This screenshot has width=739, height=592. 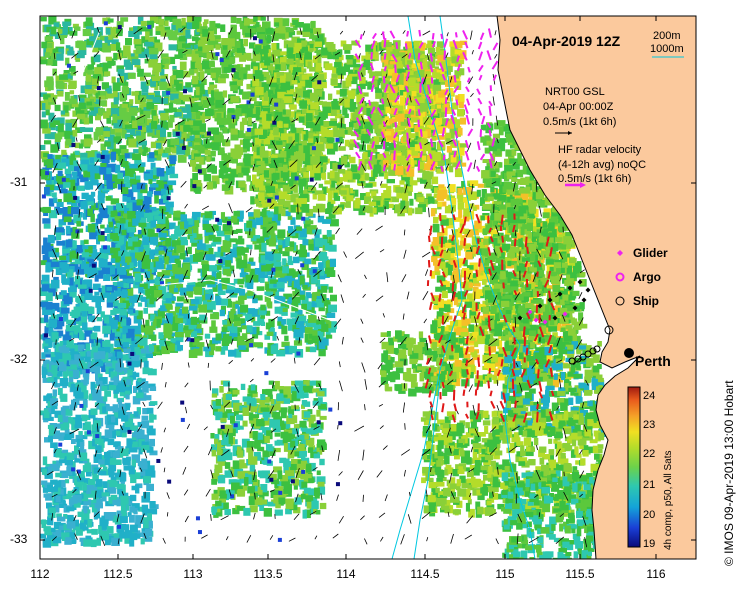 I want to click on colorbar-tick-label: 21, so click(x=649, y=485).